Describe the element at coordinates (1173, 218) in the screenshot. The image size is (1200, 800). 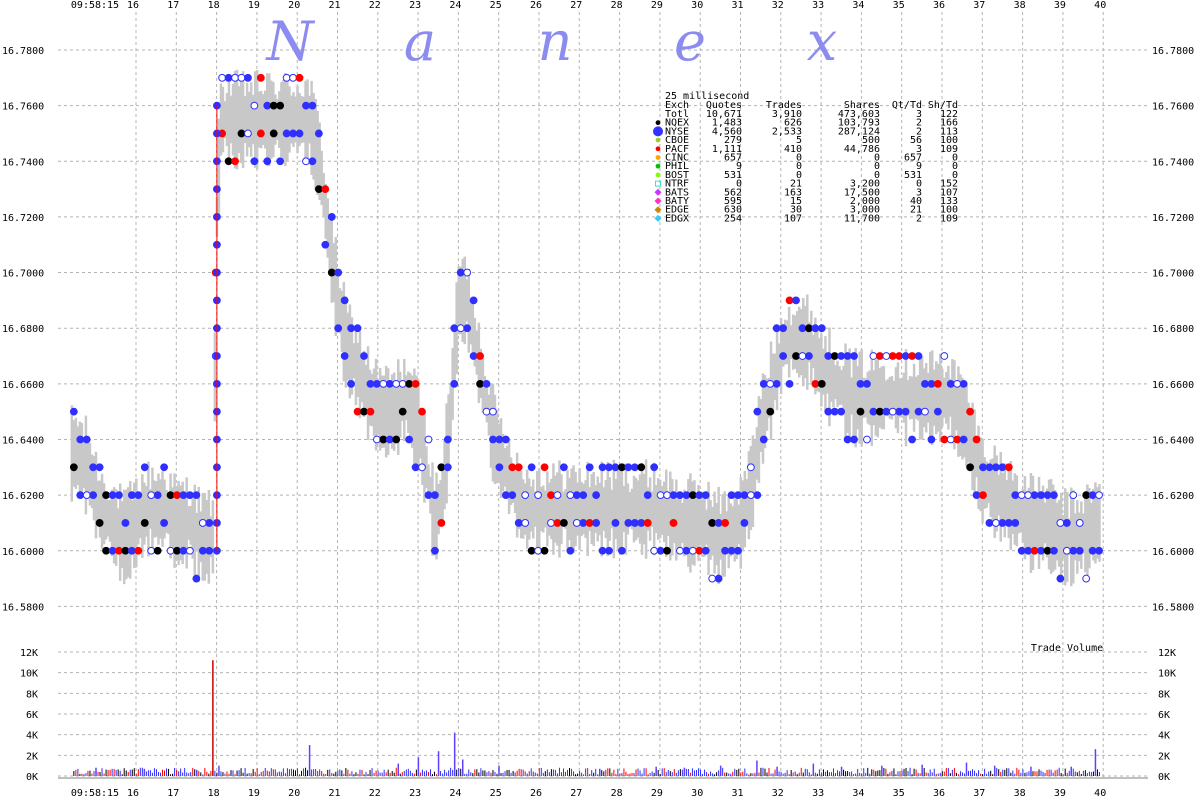
I see `price-tick-label-right: 16.7200` at that location.